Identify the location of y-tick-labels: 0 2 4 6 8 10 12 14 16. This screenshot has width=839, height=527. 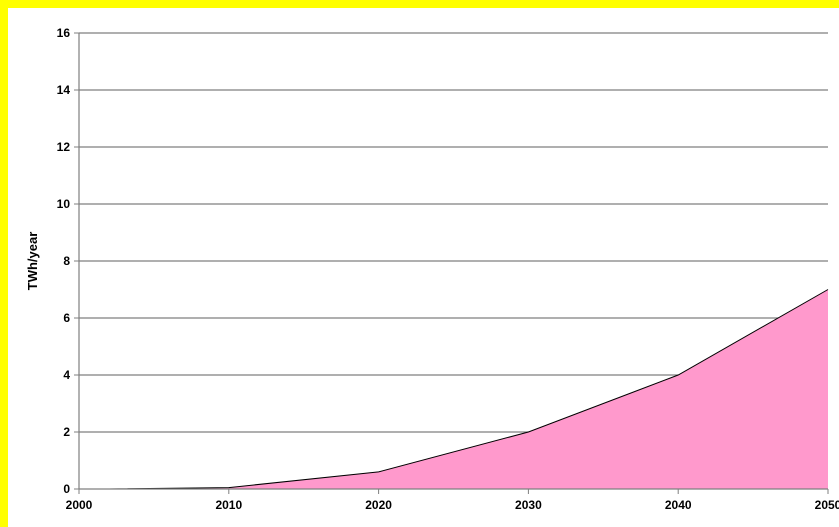
(68, 261).